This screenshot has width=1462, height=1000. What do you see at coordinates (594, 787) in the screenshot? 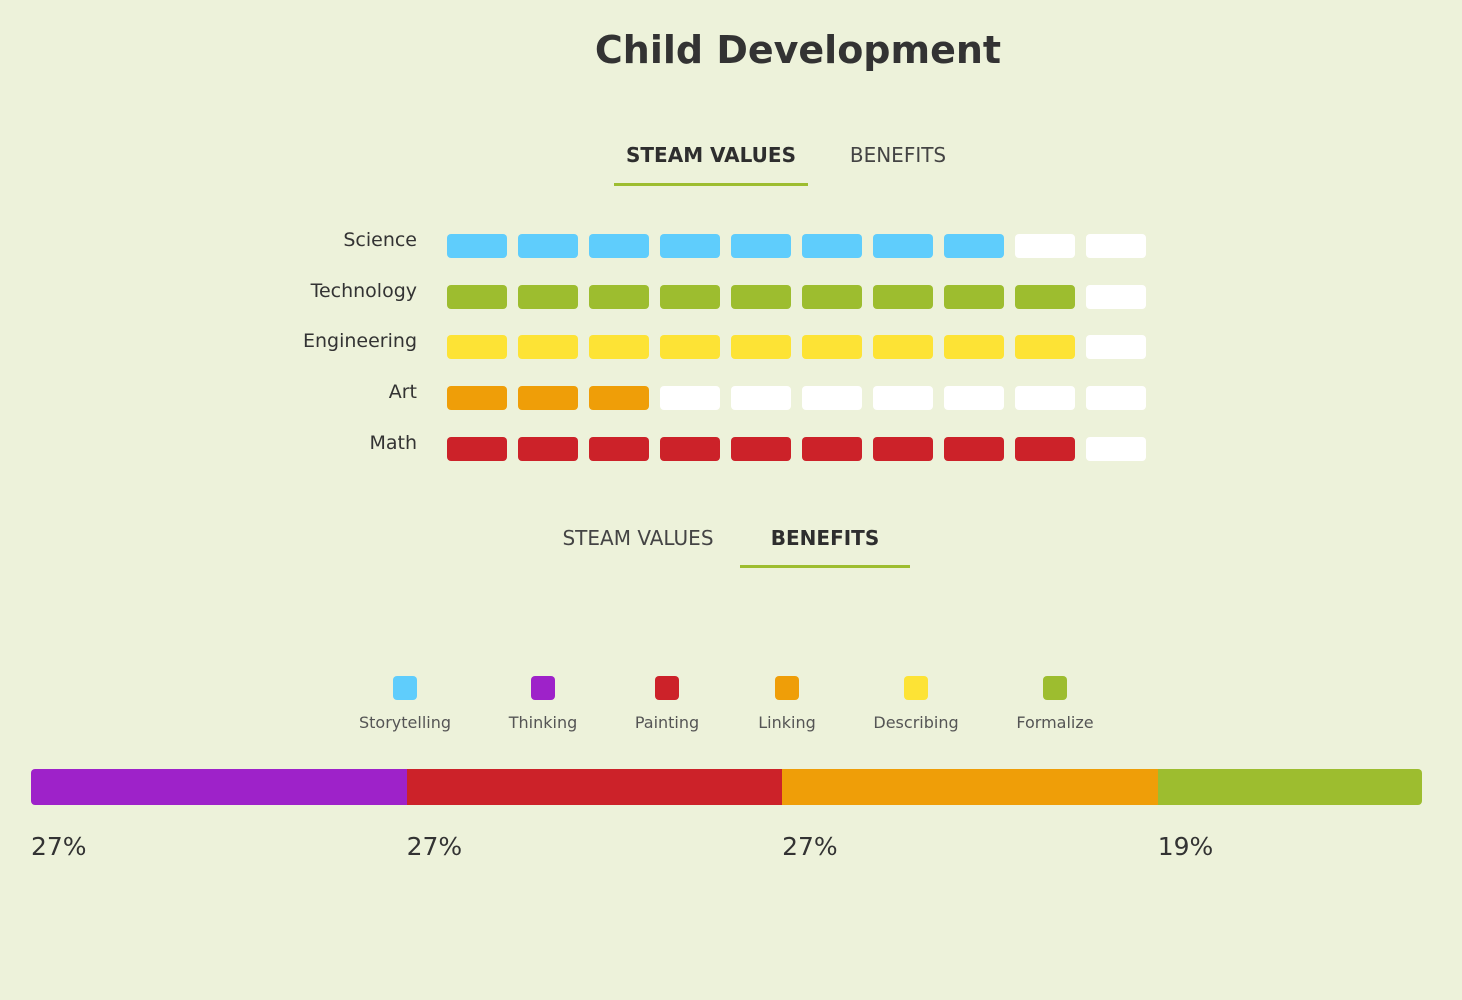
I see `bar-segment-painting` at bounding box center [594, 787].